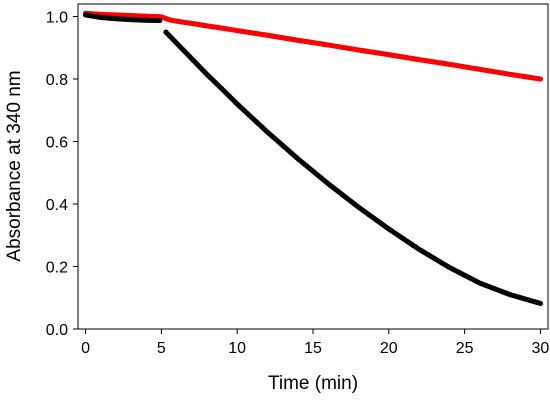 Image resolution: width=550 pixels, height=402 pixels. I want to click on x-axis-ticks: 0 5 10 15 20 25 30, so click(315, 343).